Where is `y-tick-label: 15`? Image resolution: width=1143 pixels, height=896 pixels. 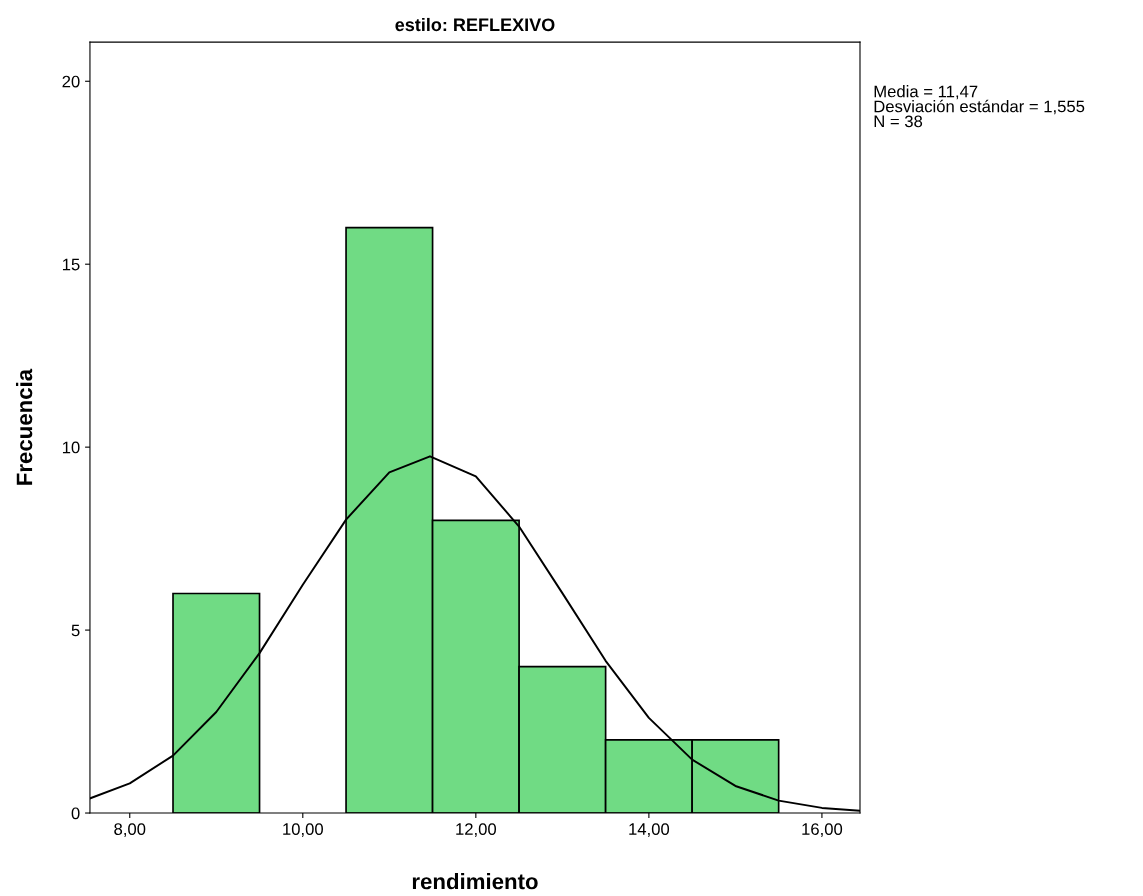
y-tick-label: 15 is located at coordinates (71, 264).